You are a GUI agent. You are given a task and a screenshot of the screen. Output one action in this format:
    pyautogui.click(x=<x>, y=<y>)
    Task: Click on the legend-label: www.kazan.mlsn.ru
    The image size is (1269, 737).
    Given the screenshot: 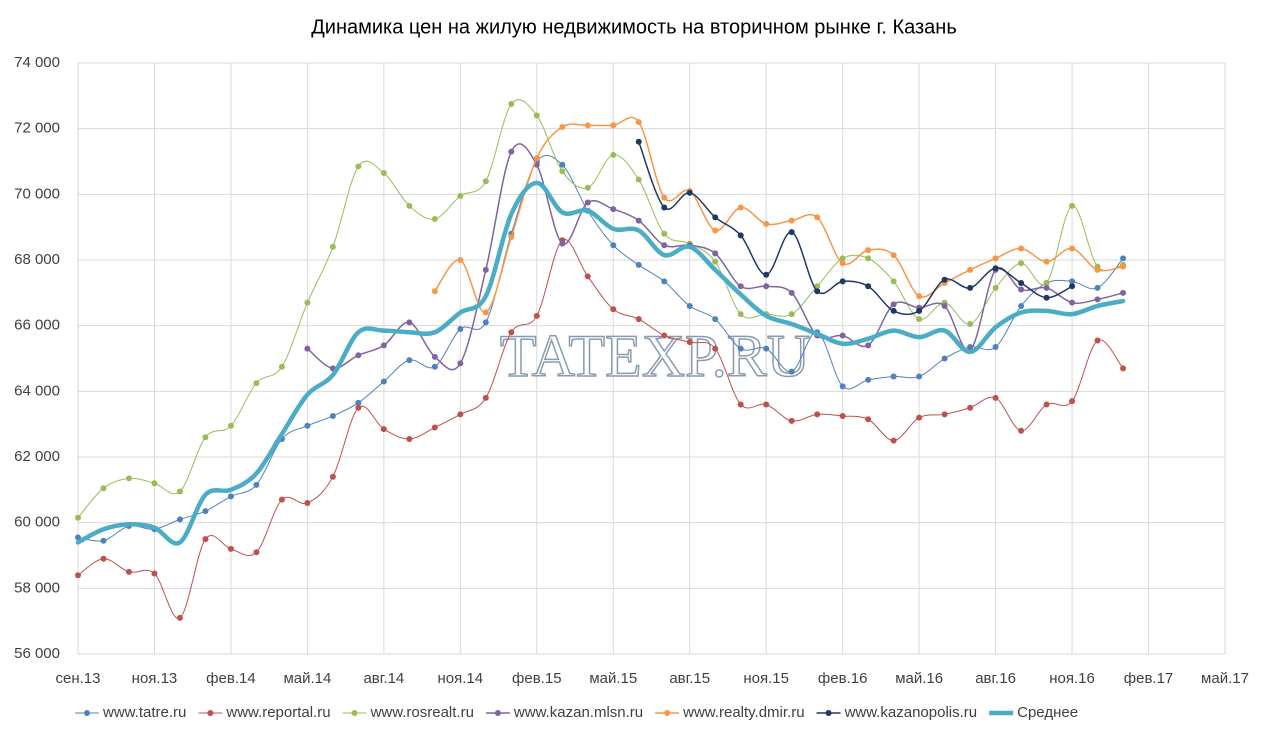 What is the action you would take?
    pyautogui.click(x=578, y=712)
    